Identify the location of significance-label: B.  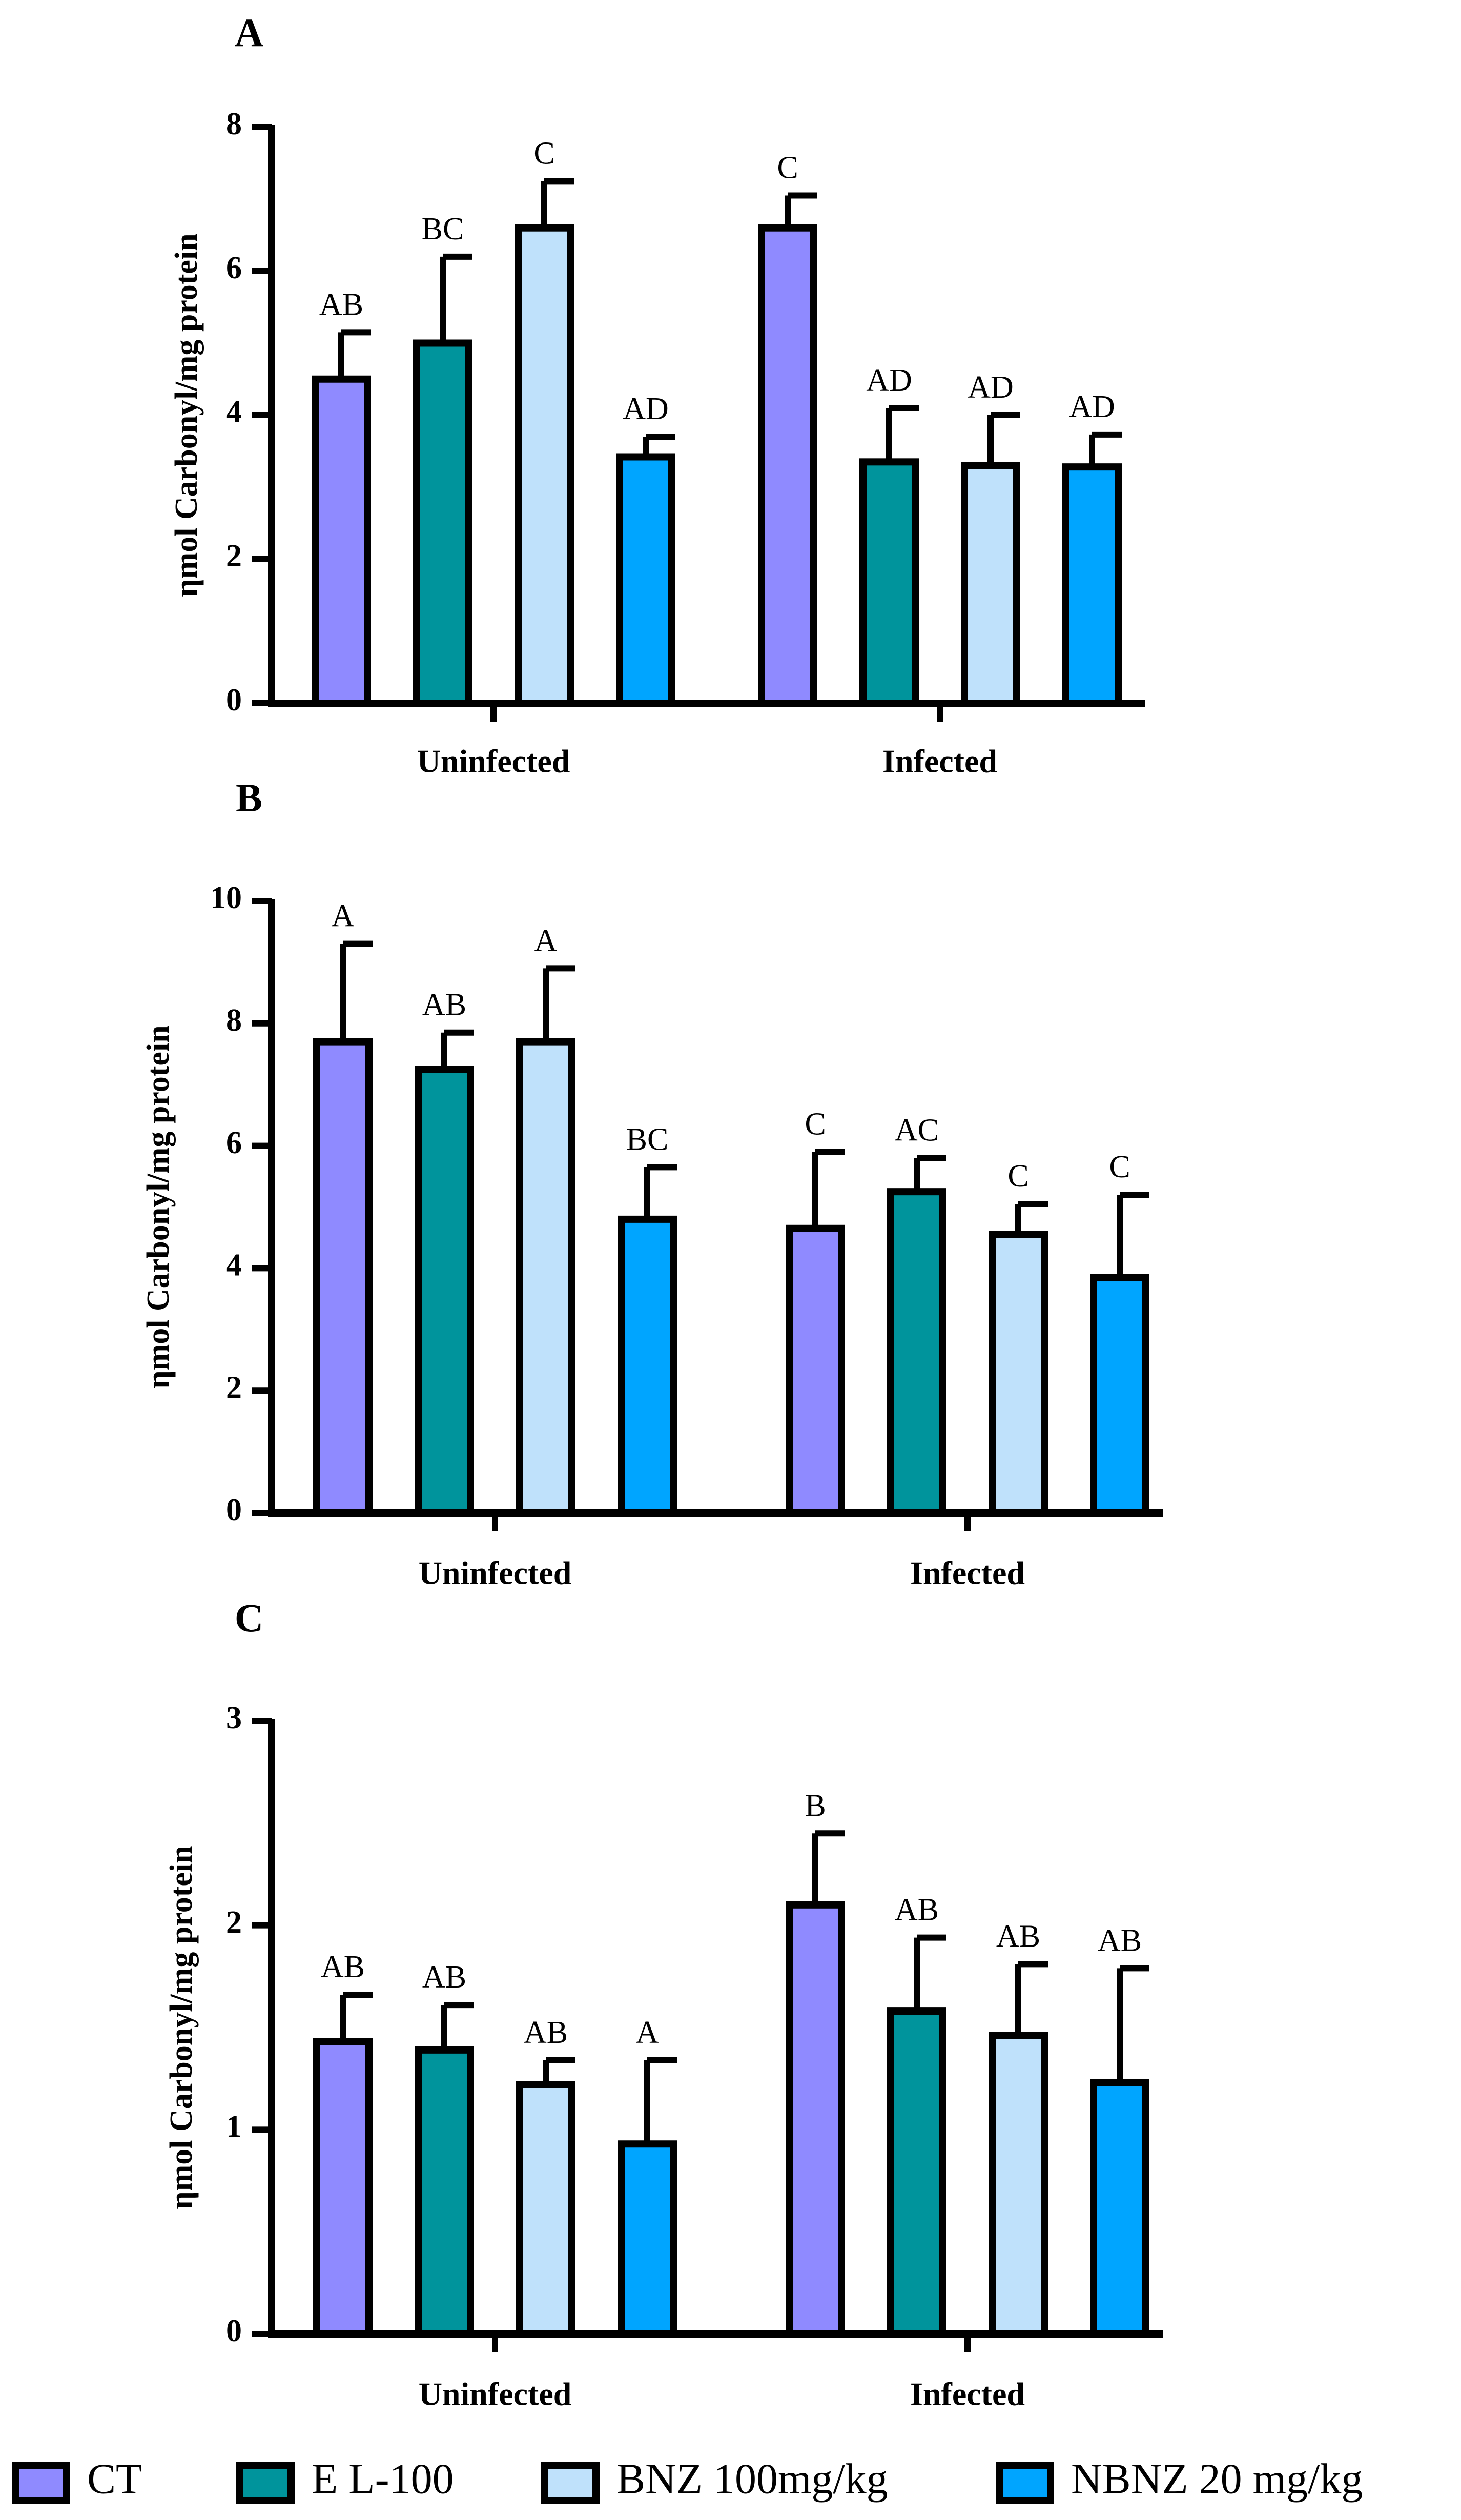
(815, 1805).